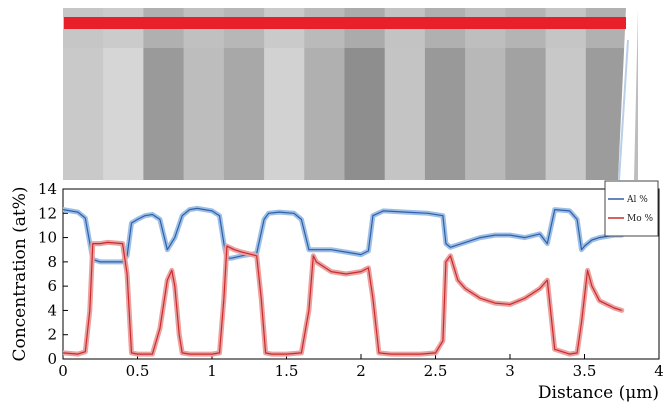 This screenshot has width=670, height=403. I want to click on series-al-raw, so click(344, 235).